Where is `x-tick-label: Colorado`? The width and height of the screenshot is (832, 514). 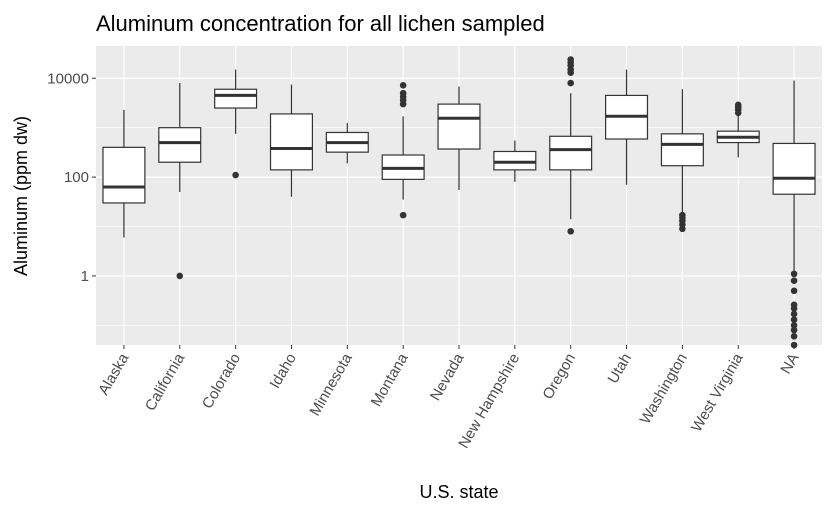
x-tick-label: Colorado is located at coordinates (221, 381).